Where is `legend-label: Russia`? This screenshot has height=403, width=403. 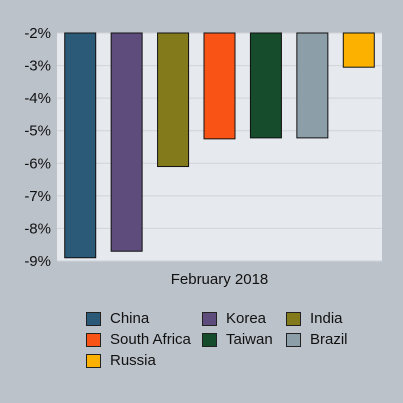 legend-label: Russia is located at coordinates (133, 360).